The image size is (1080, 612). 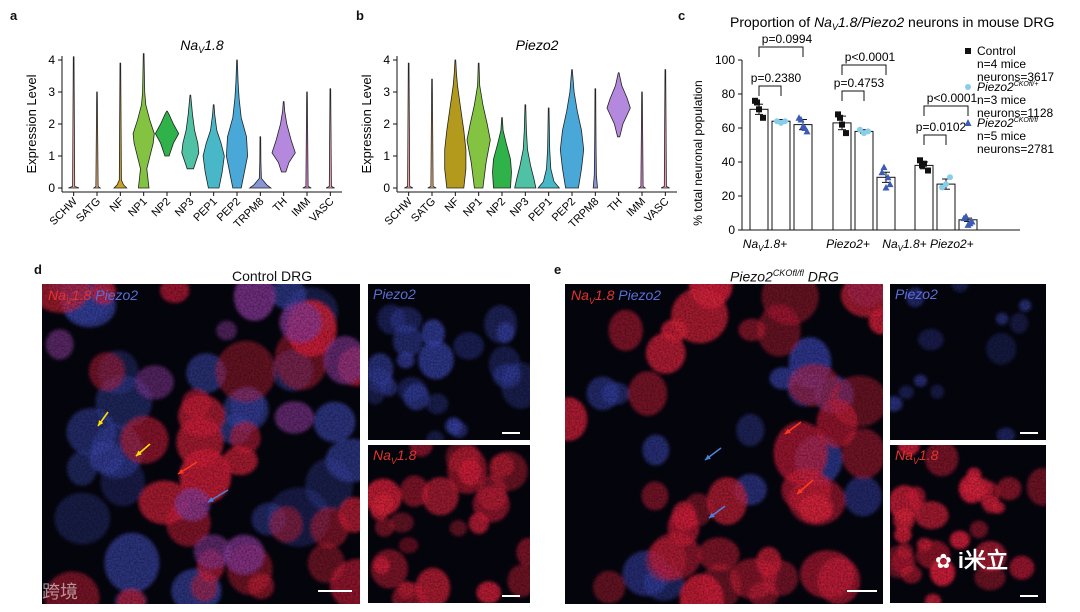 I want to click on micrograph-control-nav18: NaV1.8, so click(x=449, y=524).